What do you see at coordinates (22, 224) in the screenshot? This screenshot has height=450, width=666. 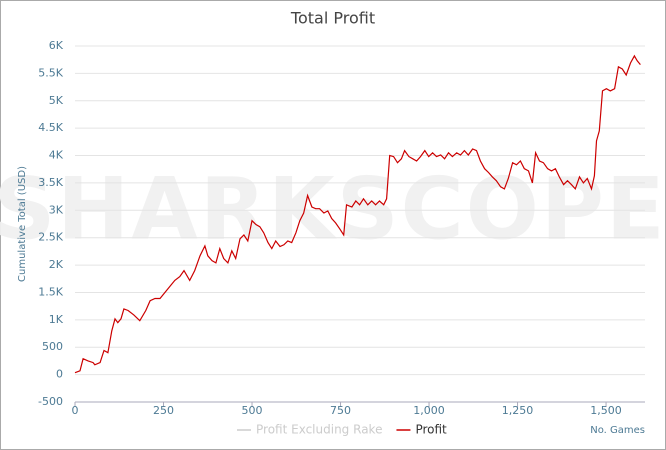 I see `y-axis-label: Cumulative Total (USD)` at bounding box center [22, 224].